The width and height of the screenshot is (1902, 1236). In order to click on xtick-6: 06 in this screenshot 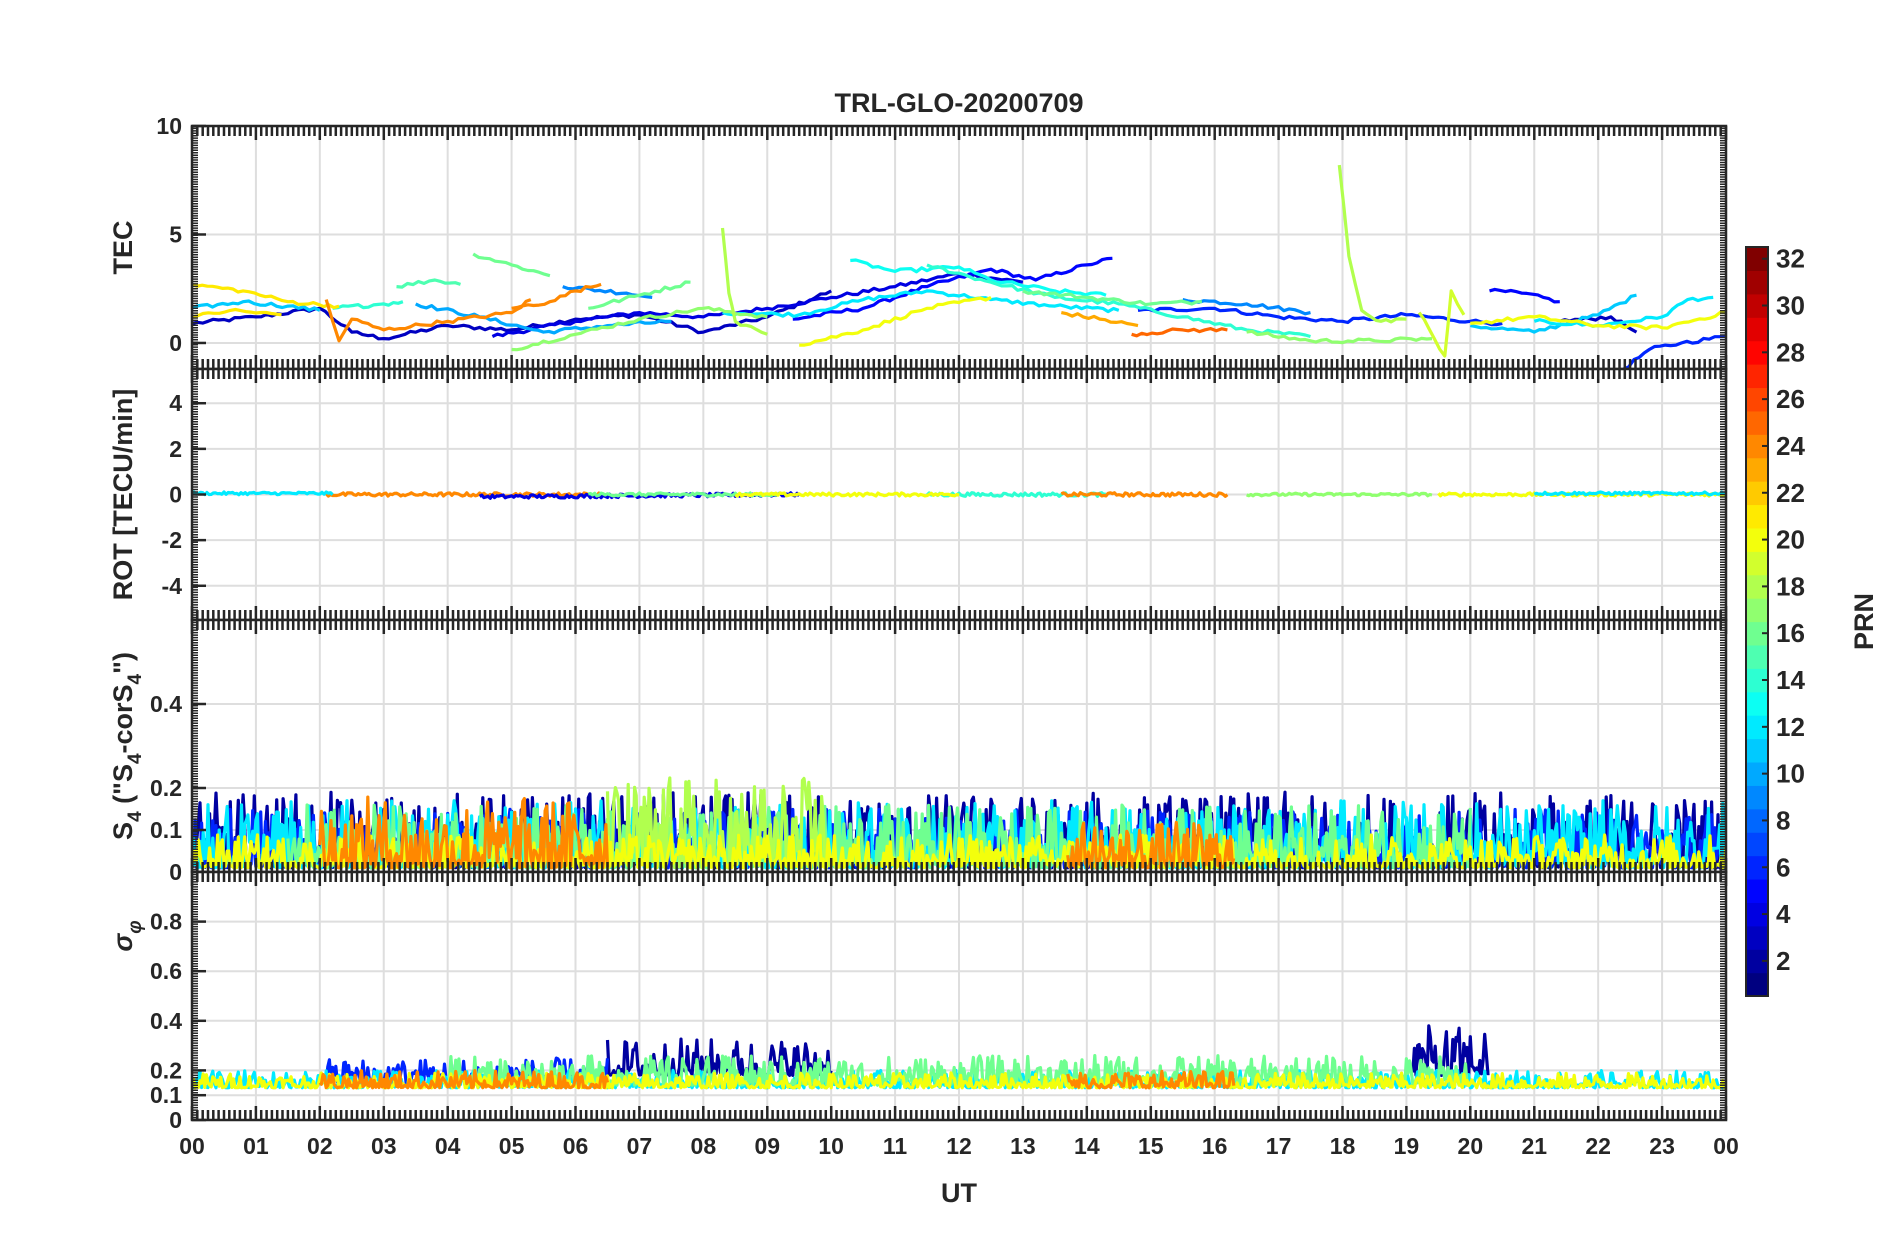, I will do `click(576, 1146)`.